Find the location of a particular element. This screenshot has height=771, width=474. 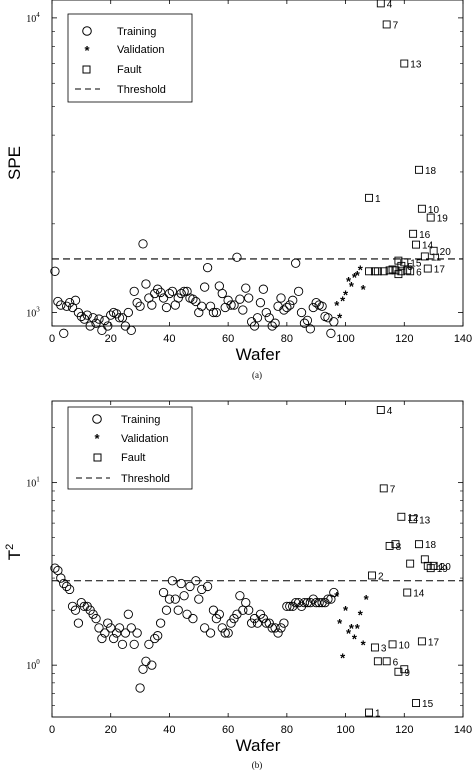

fault-point-label: 19 is located at coordinates (443, 569).